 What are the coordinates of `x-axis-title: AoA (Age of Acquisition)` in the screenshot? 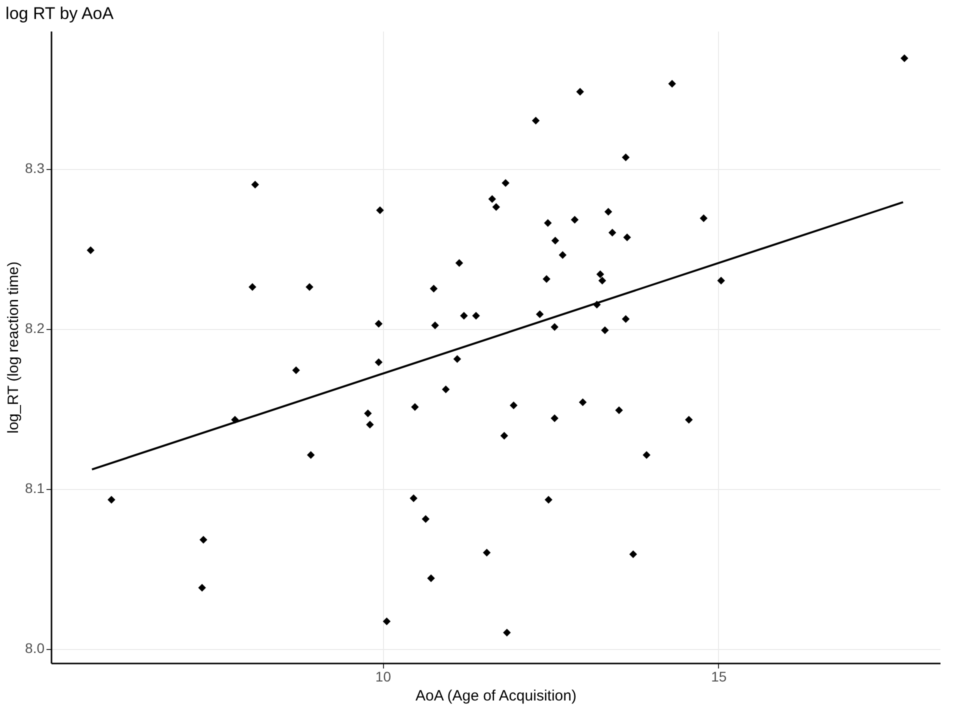 It's located at (496, 696).